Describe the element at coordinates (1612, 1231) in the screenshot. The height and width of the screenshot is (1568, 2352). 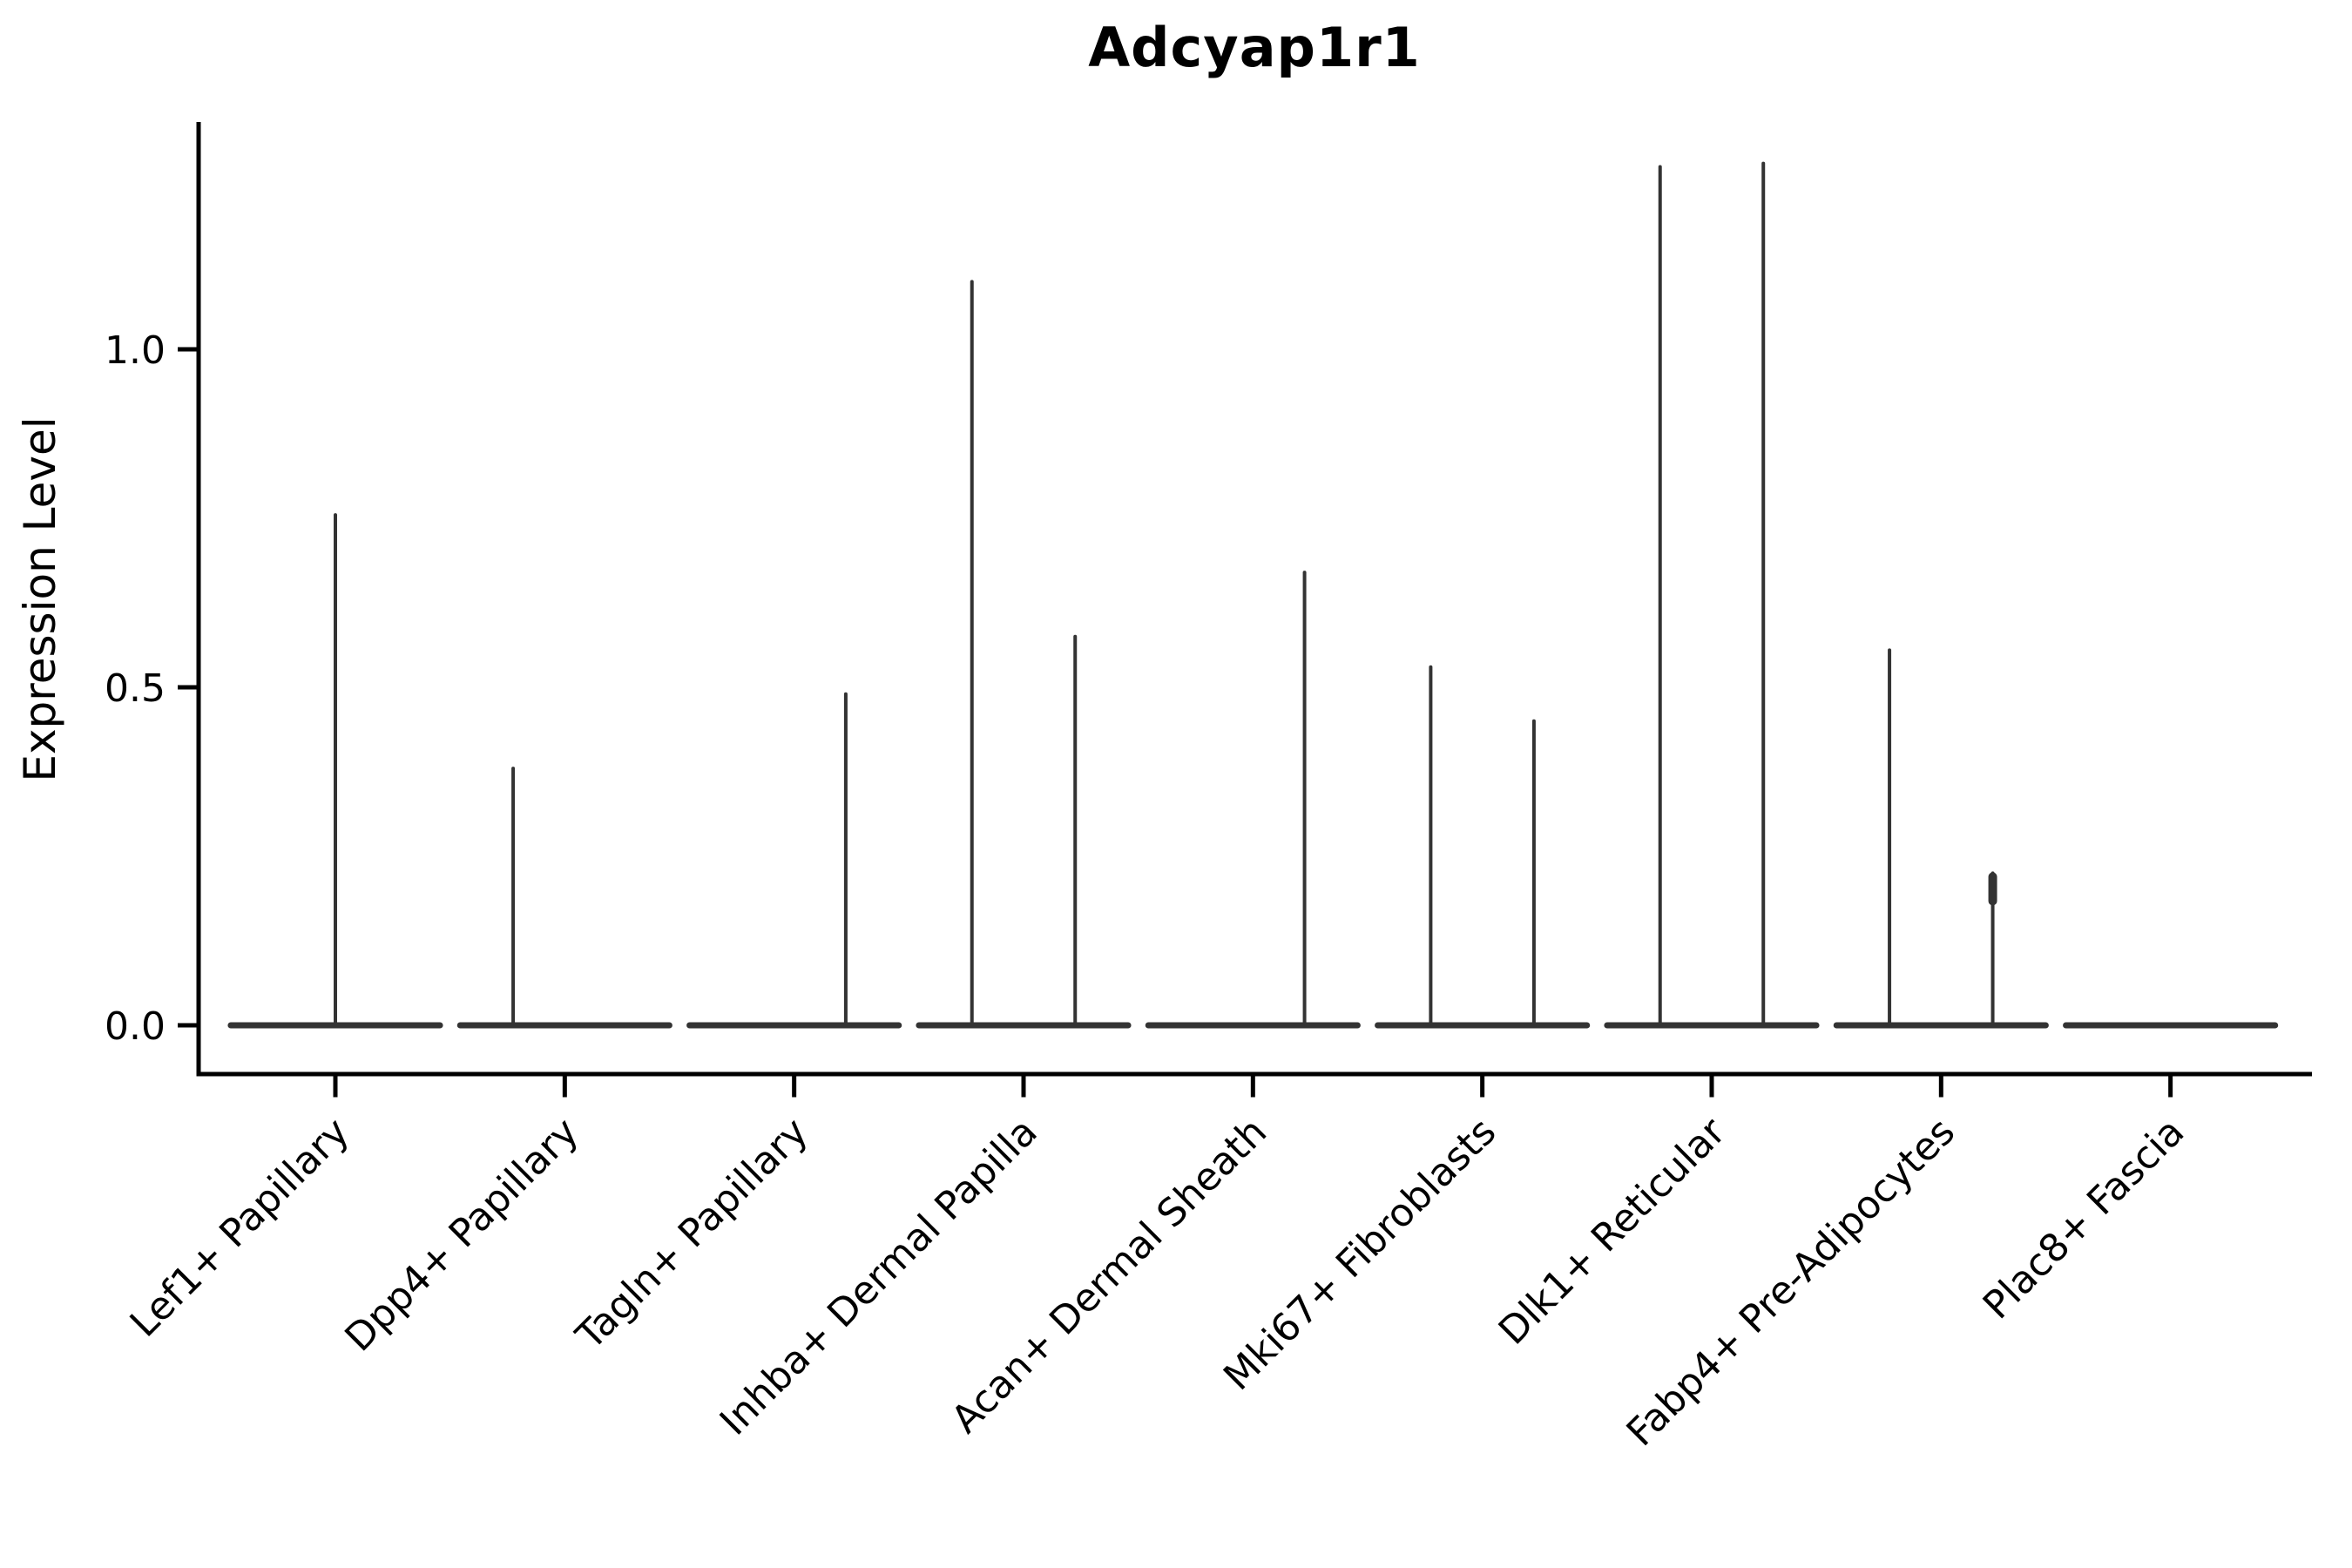
I see `x-tick-label: Dlk1+ Reticular` at that location.